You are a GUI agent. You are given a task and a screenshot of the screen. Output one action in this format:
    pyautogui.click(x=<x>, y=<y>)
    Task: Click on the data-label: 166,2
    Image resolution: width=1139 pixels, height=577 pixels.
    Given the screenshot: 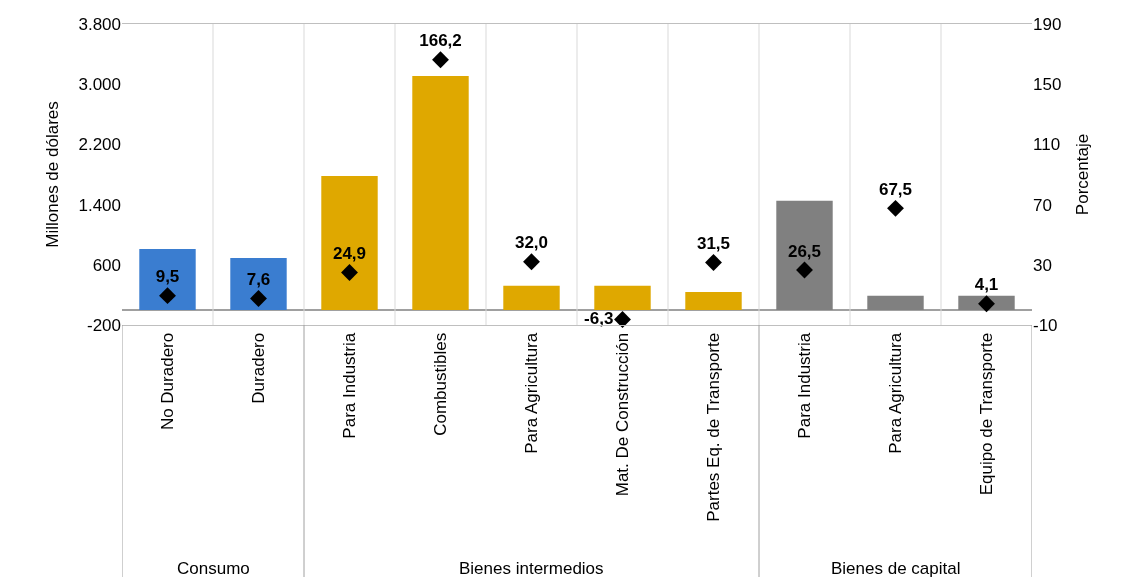 What is the action you would take?
    pyautogui.click(x=440, y=41)
    